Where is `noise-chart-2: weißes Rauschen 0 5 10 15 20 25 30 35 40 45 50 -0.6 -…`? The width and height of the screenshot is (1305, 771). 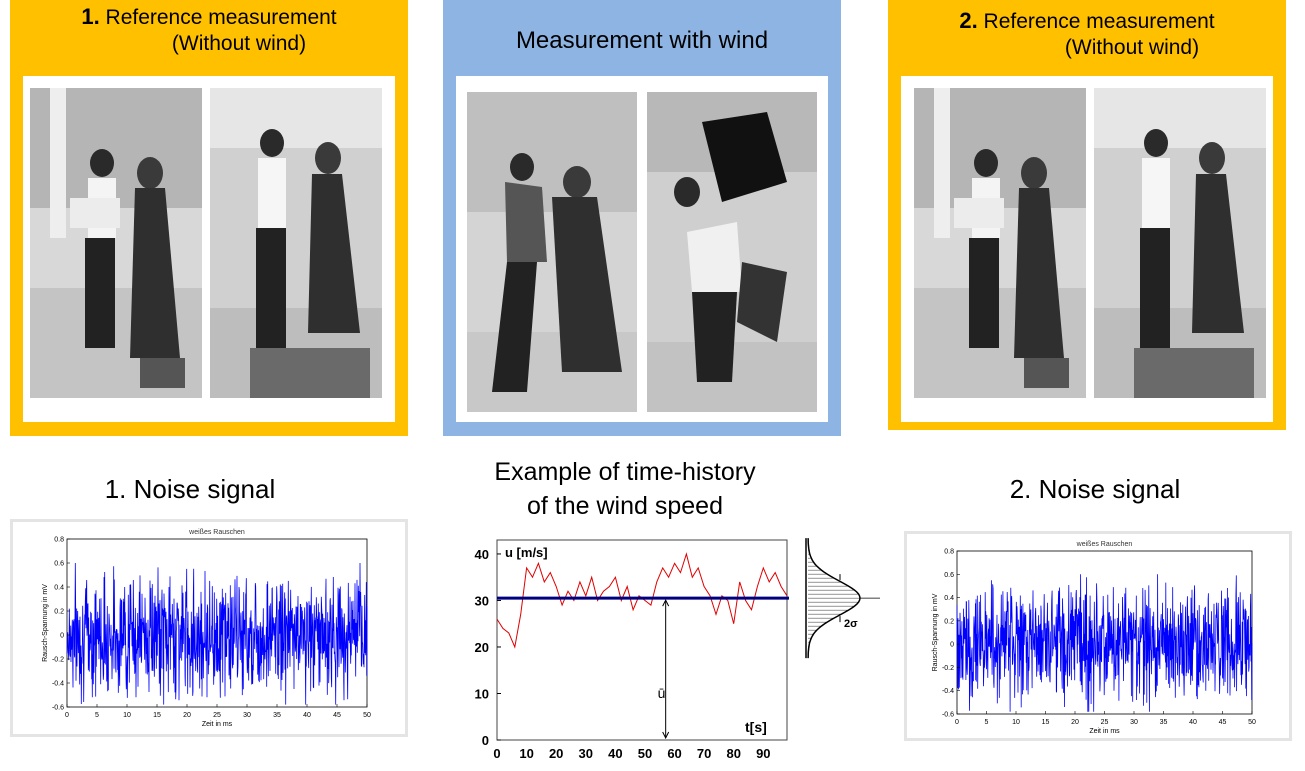
noise-chart-2: weißes Rauschen 0 5 10 15 20 25 30 35 40 45 50 -0.6 -… is located at coordinates (1098, 636).